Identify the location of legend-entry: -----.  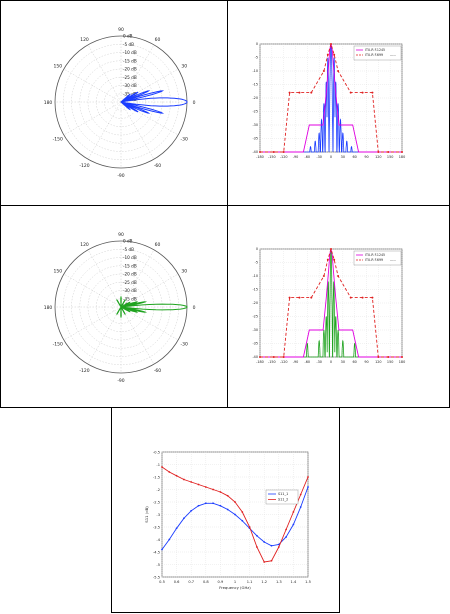
(393, 55).